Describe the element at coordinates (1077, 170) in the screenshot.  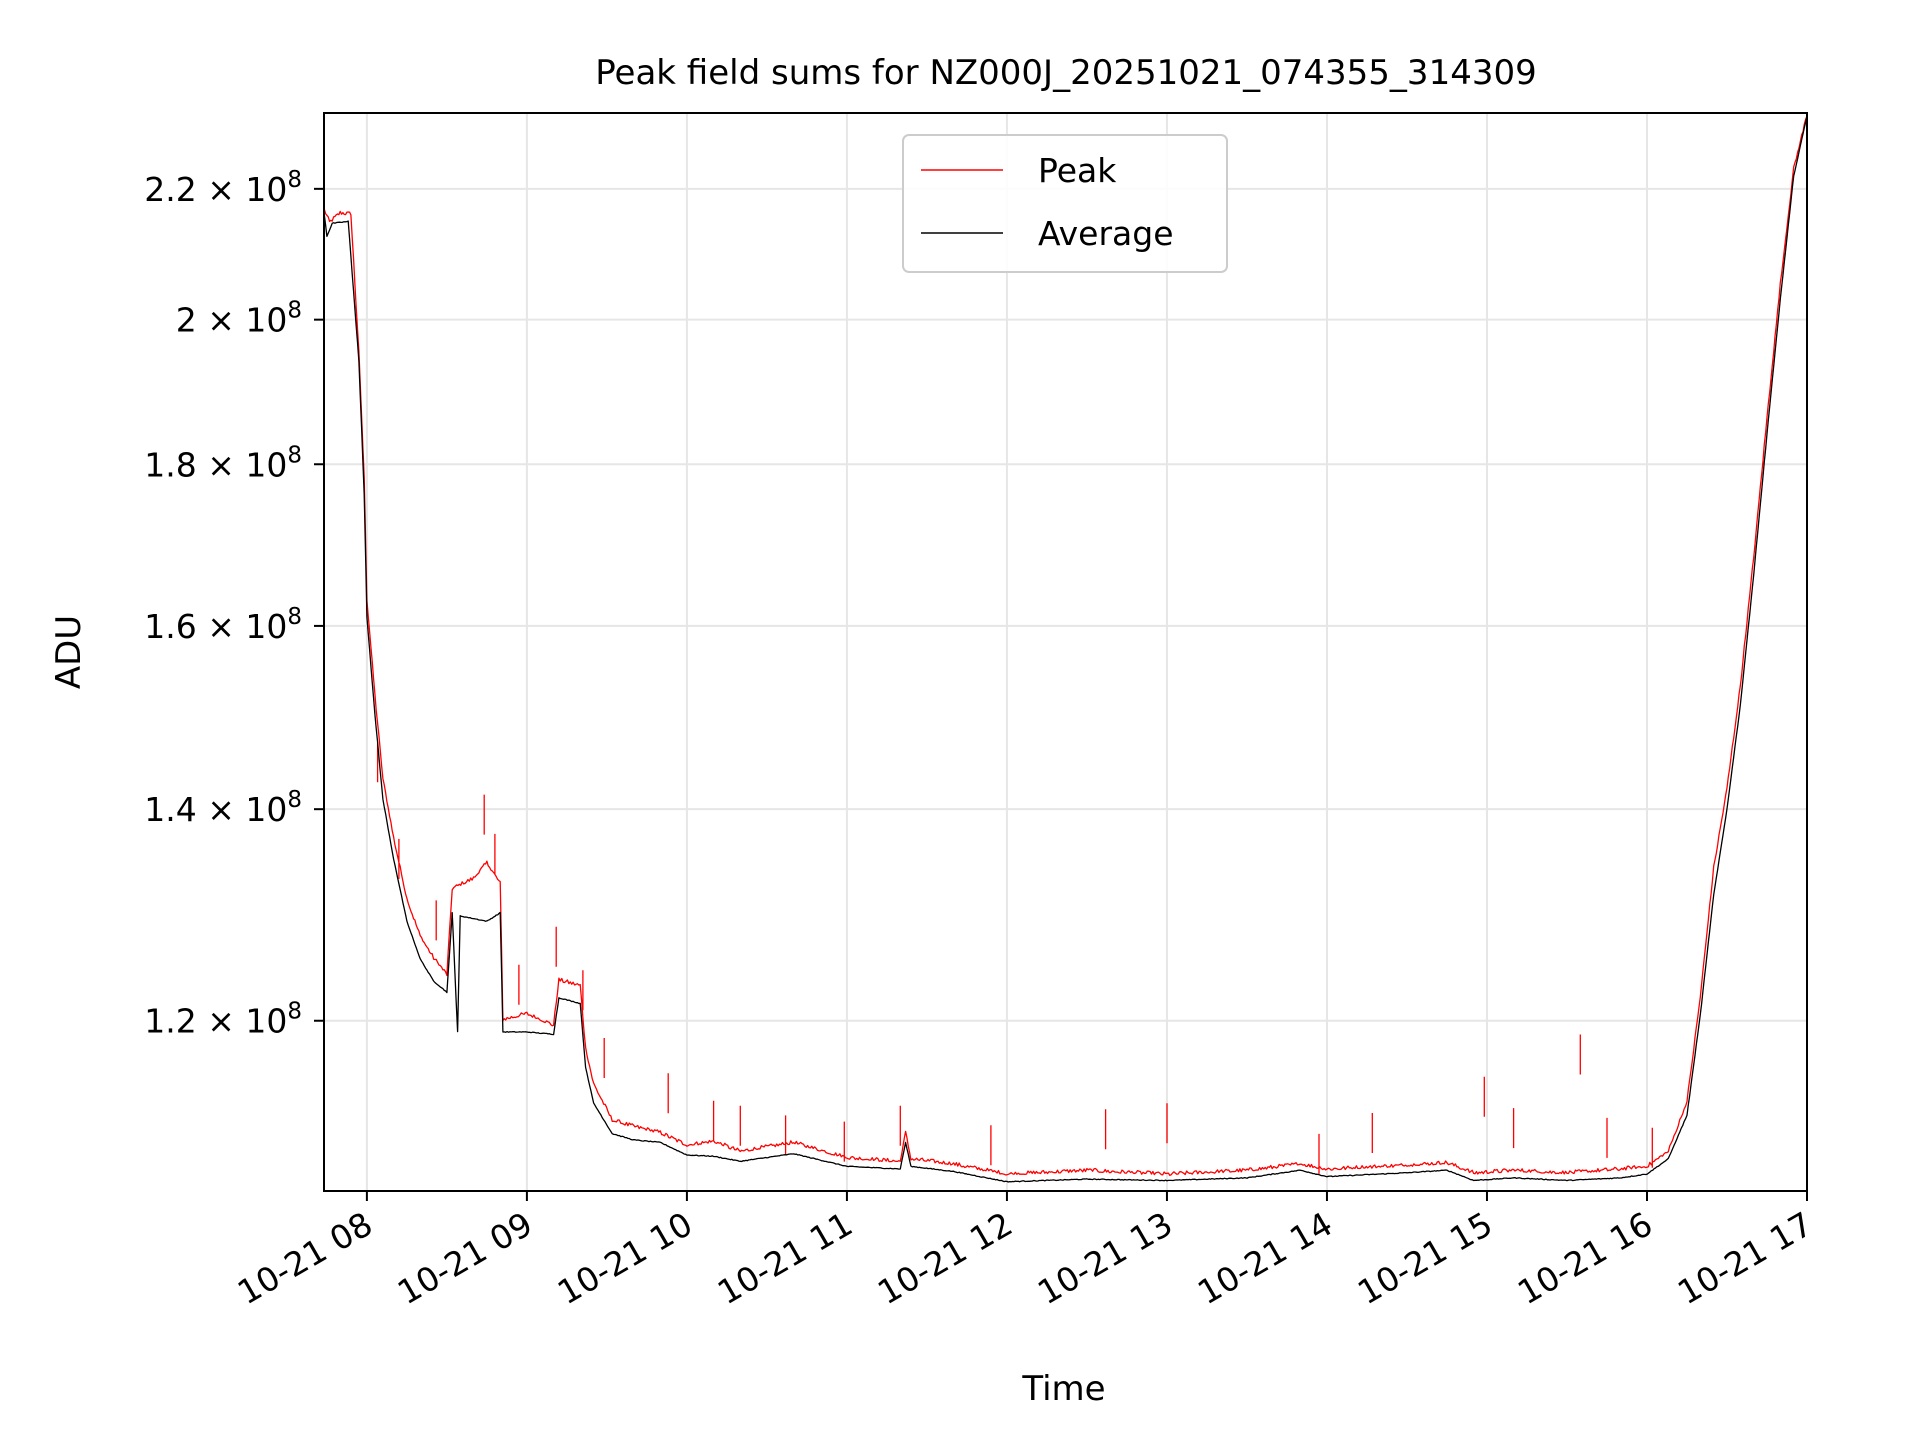
I see `legend-label-peak: Peak` at that location.